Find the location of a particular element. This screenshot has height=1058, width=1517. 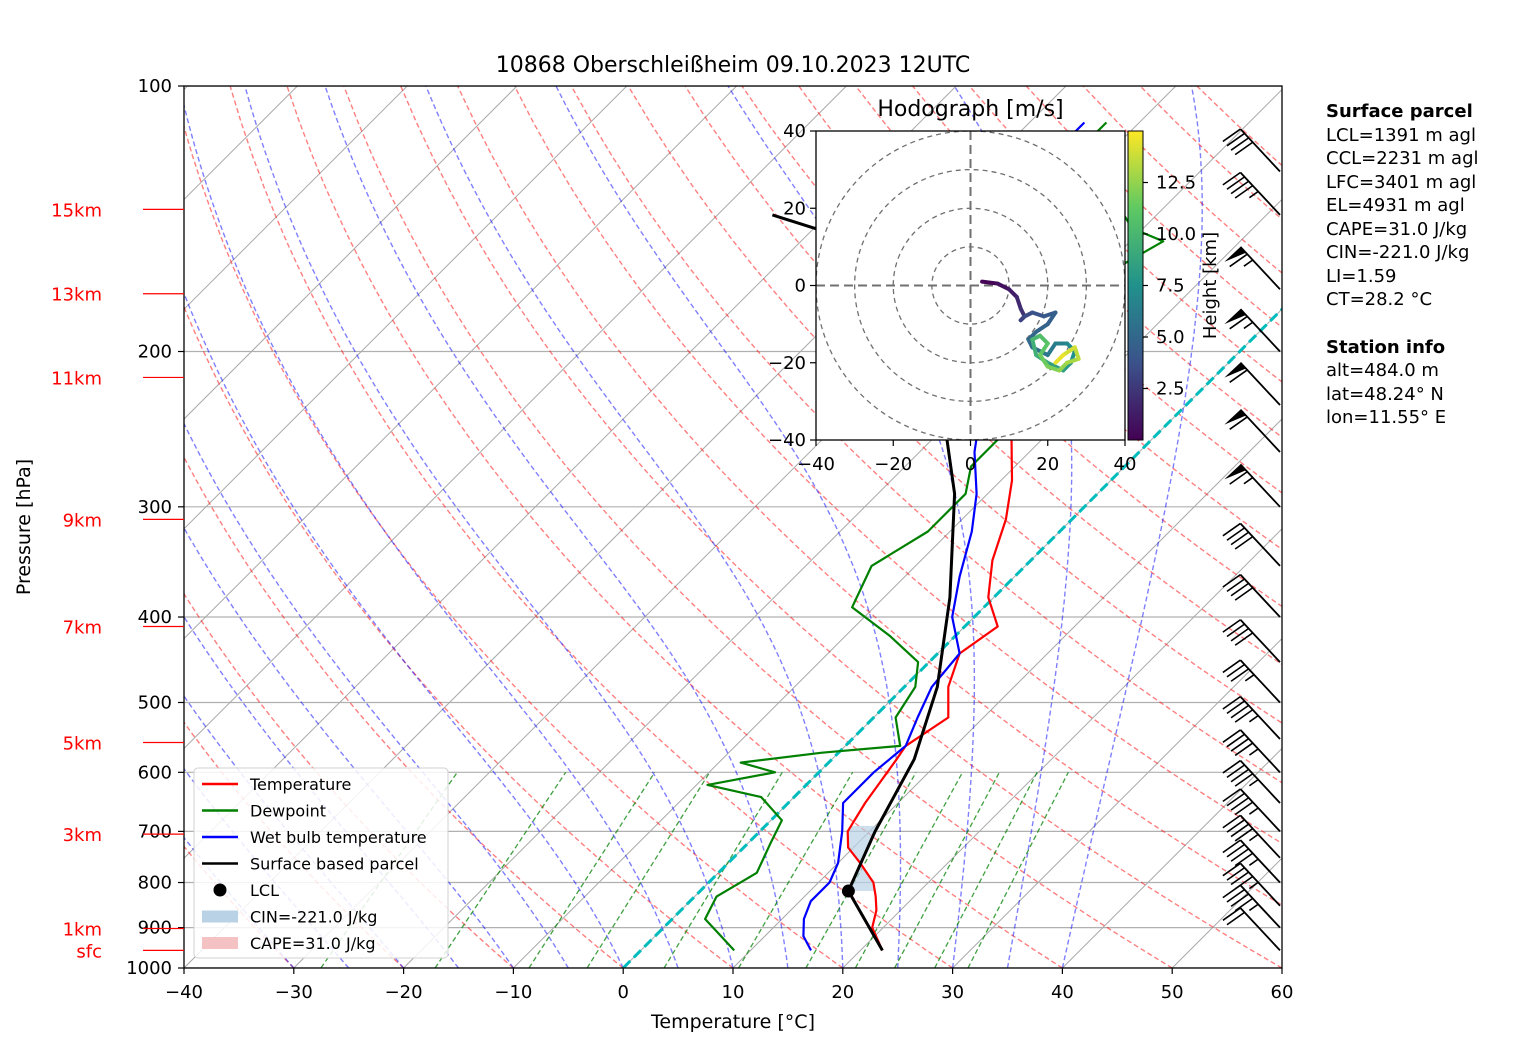

hodograph-y-tick-label: 20 is located at coordinates (794, 208).